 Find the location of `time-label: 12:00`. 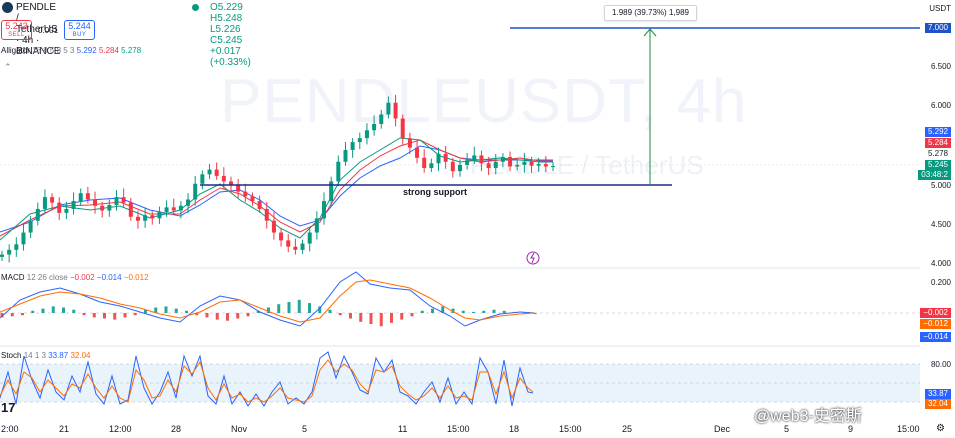

time-label: 12:00 is located at coordinates (120, 429).